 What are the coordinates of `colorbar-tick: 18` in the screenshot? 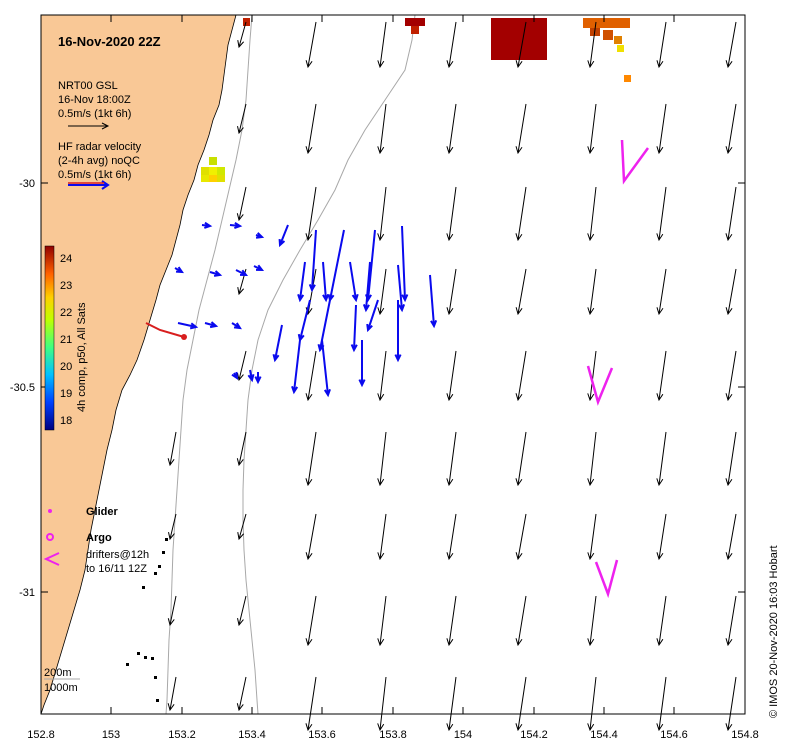 It's located at (66, 421).